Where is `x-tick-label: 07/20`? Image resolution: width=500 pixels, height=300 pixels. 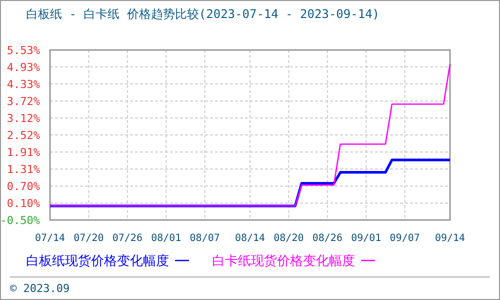
x-tick-label: 07/20 is located at coordinates (89, 238).